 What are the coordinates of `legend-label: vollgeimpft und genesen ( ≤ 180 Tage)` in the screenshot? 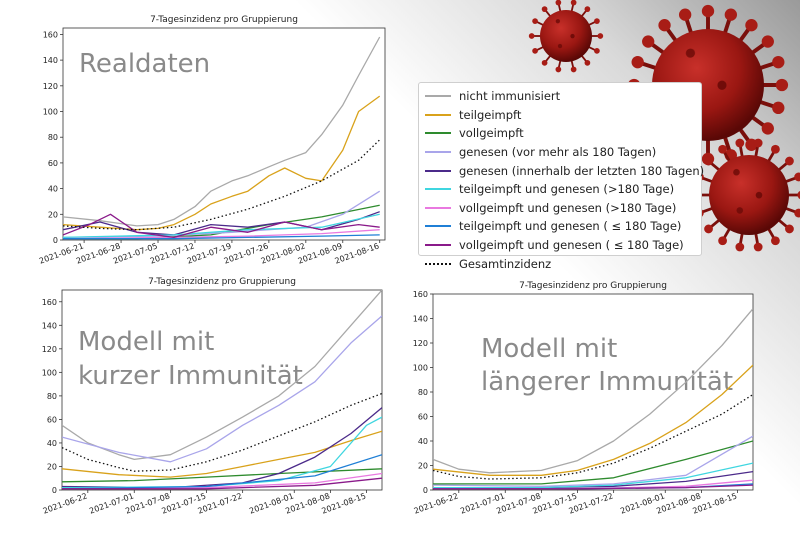 It's located at (571, 245).